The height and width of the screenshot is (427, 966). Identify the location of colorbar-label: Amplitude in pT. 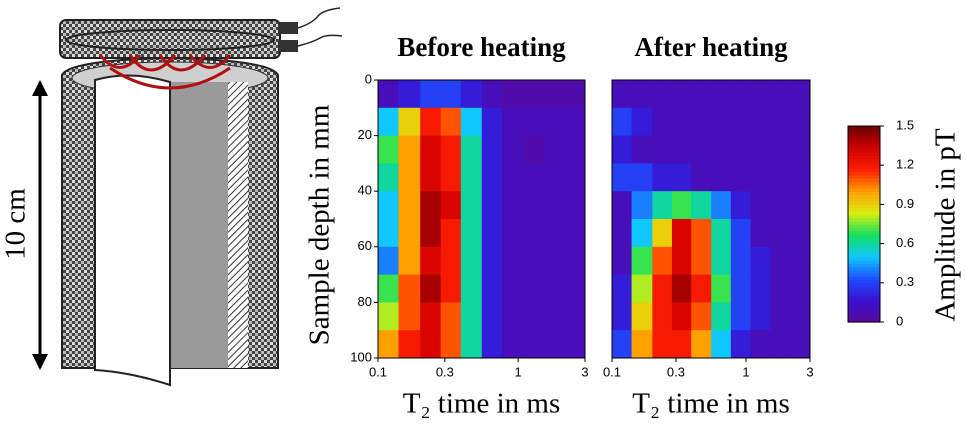
(946, 225).